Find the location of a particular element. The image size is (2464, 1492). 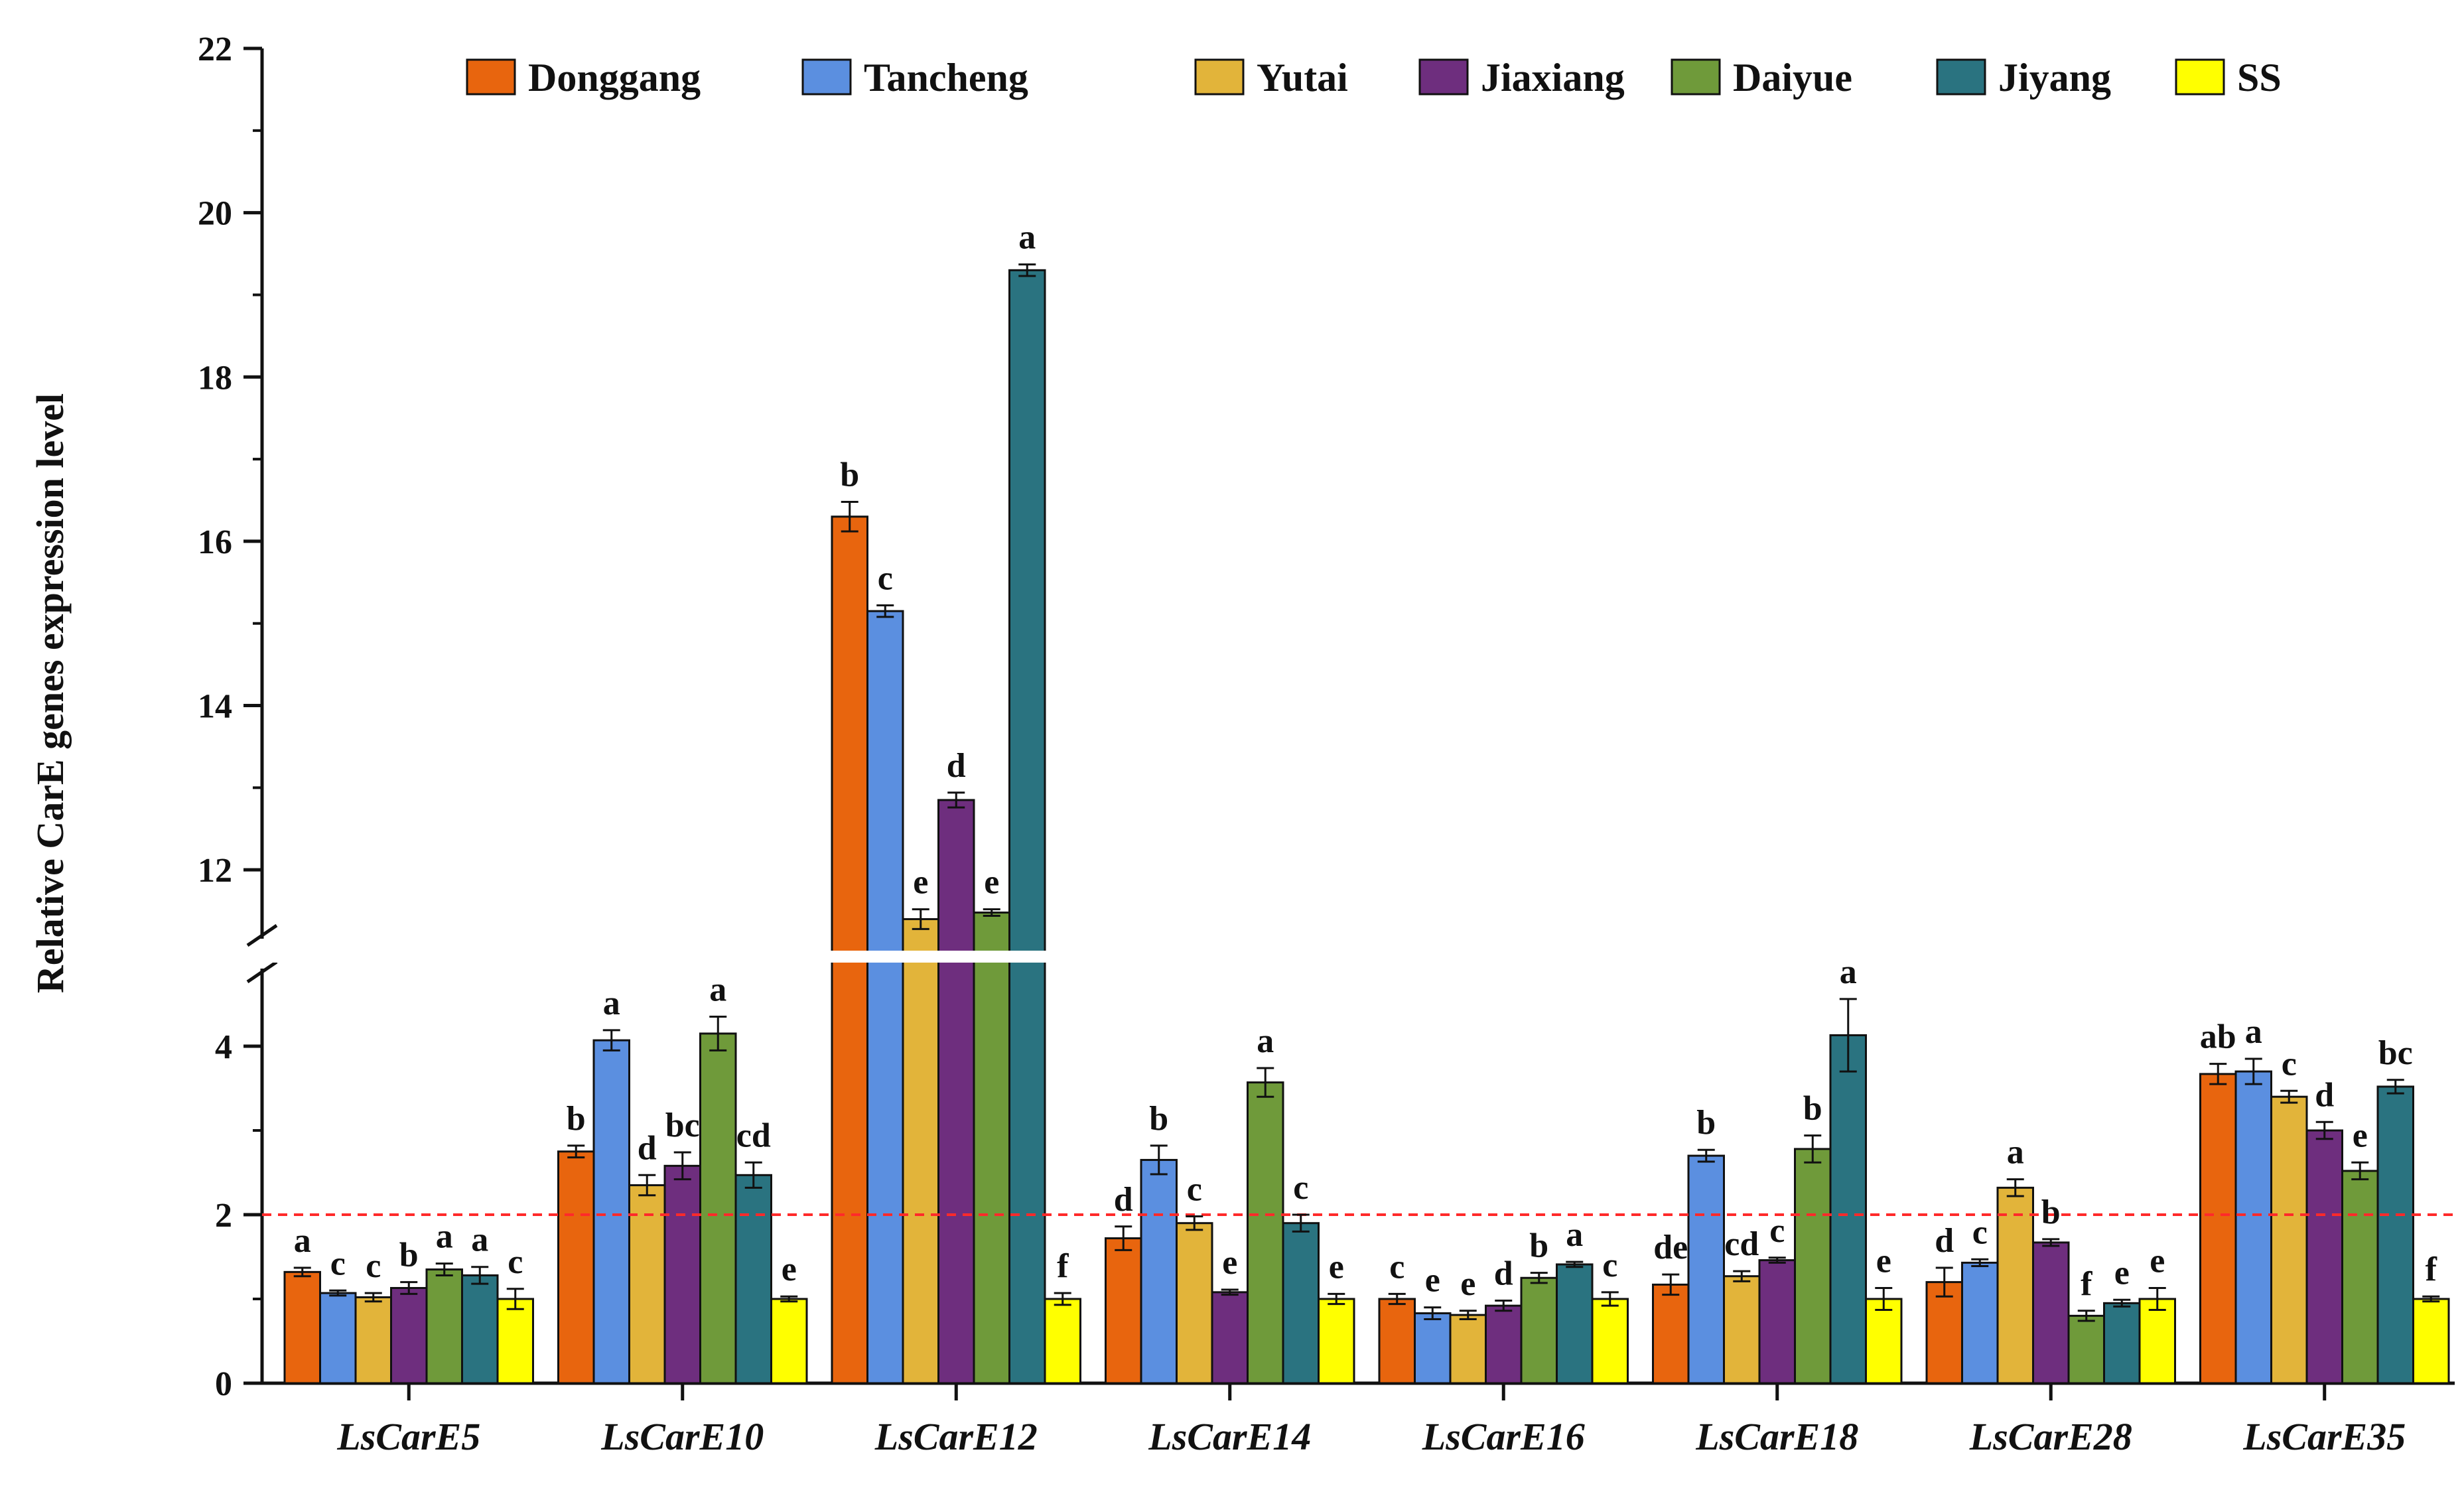

y-tick-label: 18 is located at coordinates (215, 378).